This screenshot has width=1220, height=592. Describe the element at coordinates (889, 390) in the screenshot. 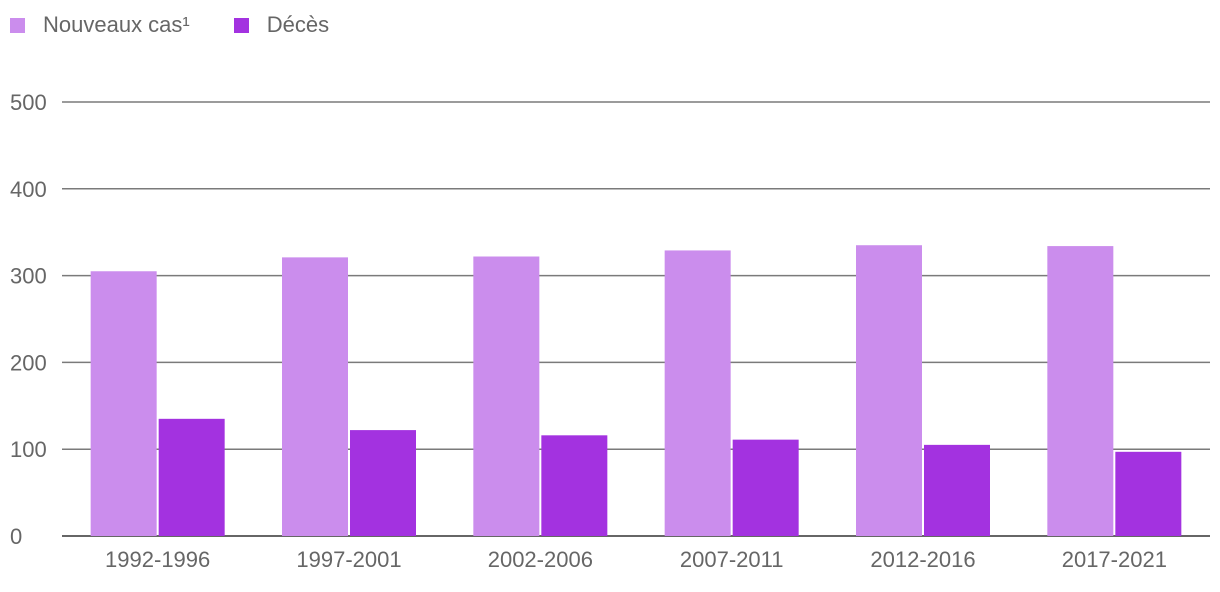

I see `bar-nouveaux-cas-2012-2016` at that location.